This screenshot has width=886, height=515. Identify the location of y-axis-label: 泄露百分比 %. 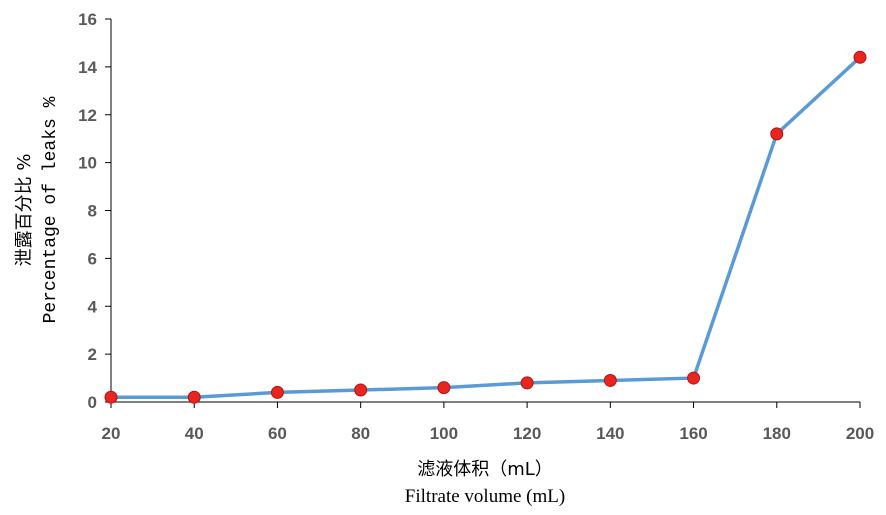
(24, 210).